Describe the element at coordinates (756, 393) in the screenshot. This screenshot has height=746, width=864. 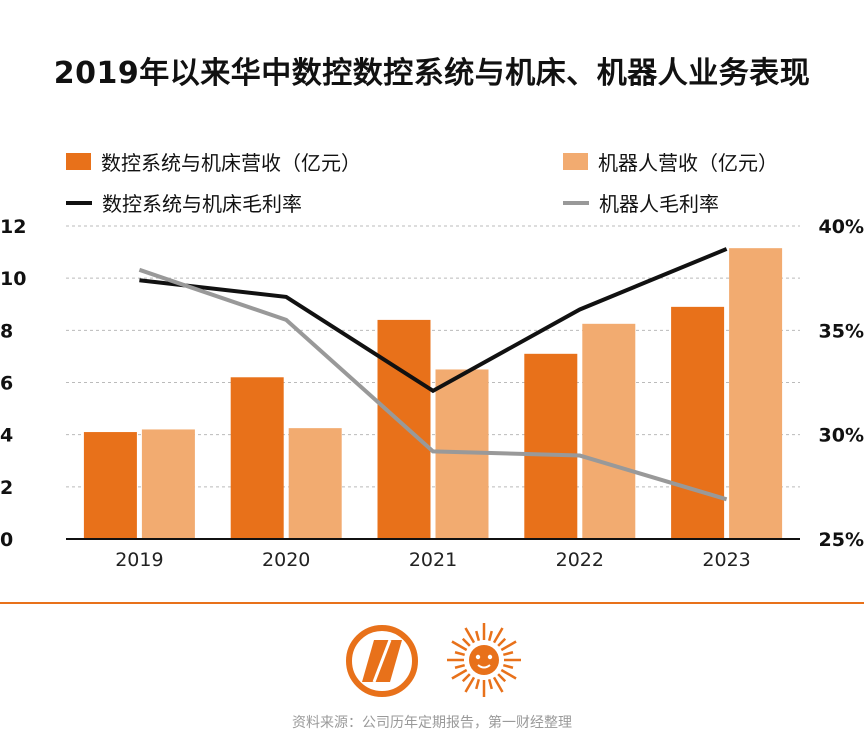
I see `bar-robot-revenue-2023` at that location.